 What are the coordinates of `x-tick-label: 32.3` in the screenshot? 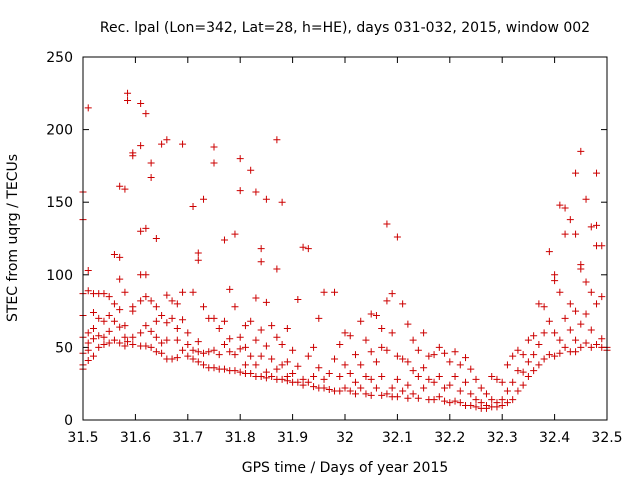 It's located at (502, 438).